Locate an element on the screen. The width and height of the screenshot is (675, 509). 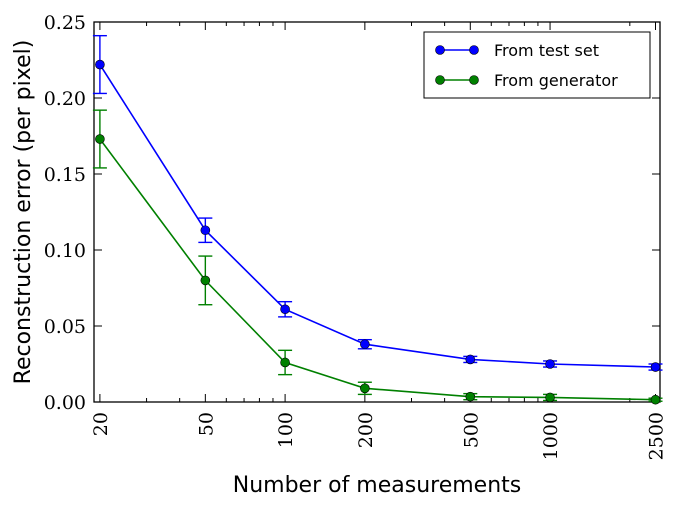
legend-box is located at coordinates (537, 65).